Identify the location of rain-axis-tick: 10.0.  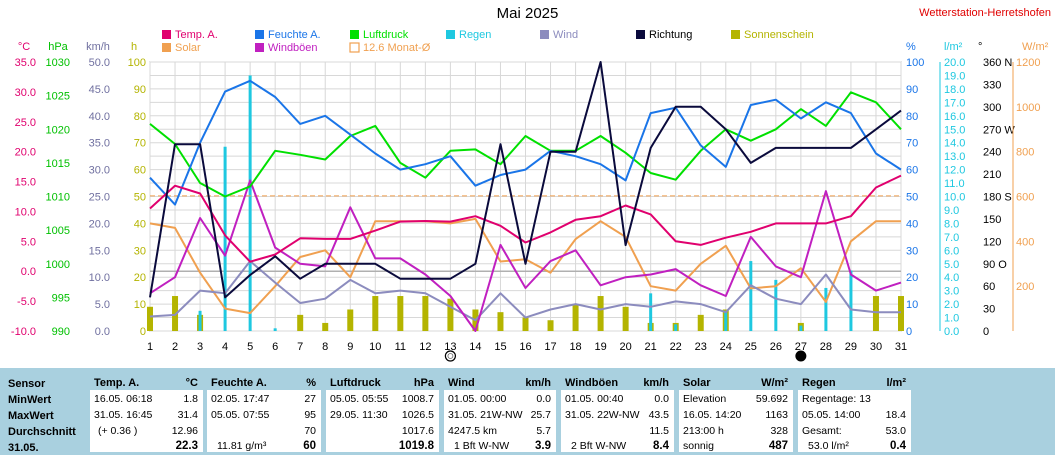
(954, 198).